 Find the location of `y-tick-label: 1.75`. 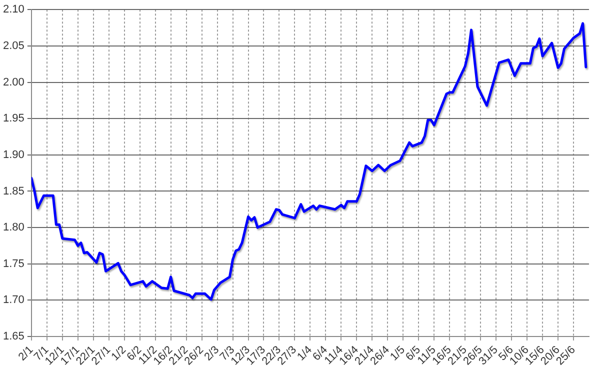

y-tick-label: 1.75 is located at coordinates (13, 264).